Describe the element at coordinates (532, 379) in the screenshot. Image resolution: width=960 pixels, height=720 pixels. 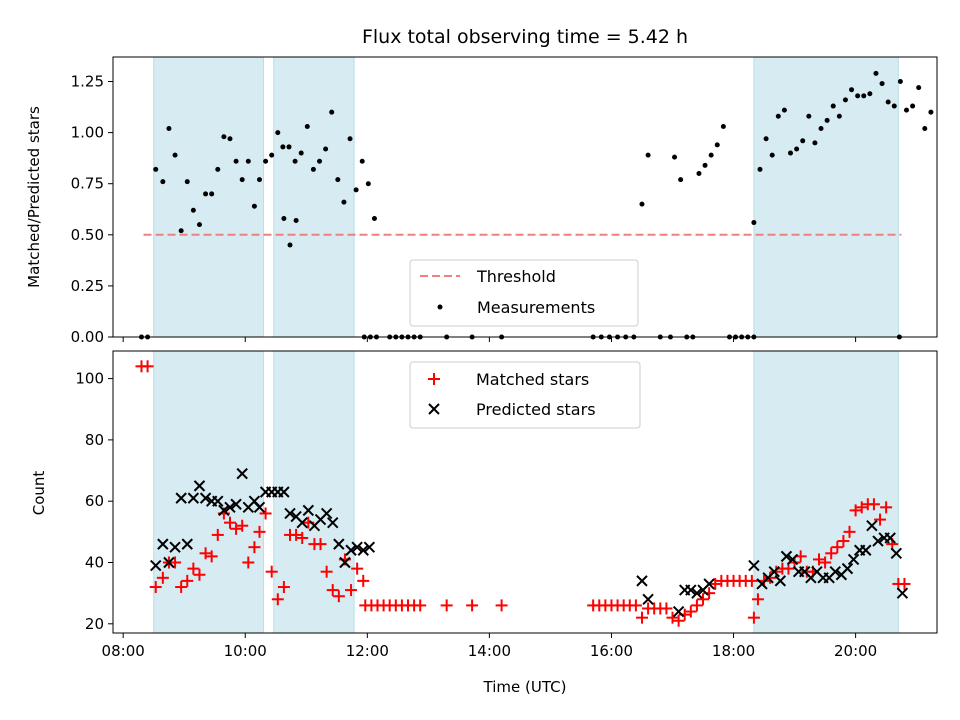
I see `matched-legend-label: Matched stars` at that location.